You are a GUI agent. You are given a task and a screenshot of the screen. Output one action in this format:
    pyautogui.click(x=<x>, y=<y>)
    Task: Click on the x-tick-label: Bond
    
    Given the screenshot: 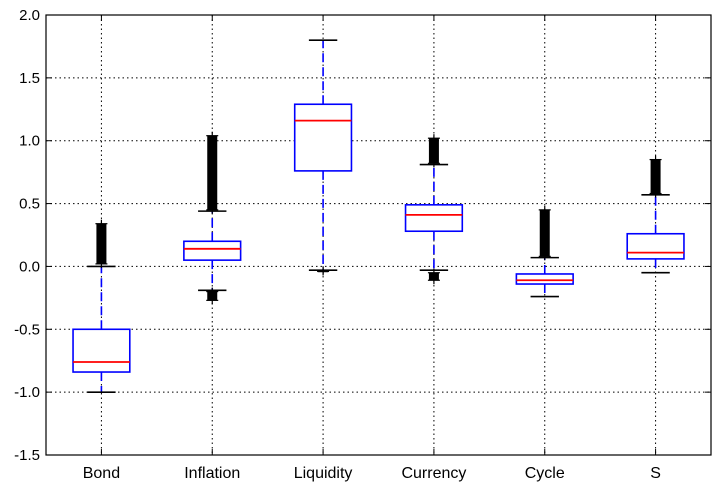 What is the action you would take?
    pyautogui.click(x=101, y=473)
    